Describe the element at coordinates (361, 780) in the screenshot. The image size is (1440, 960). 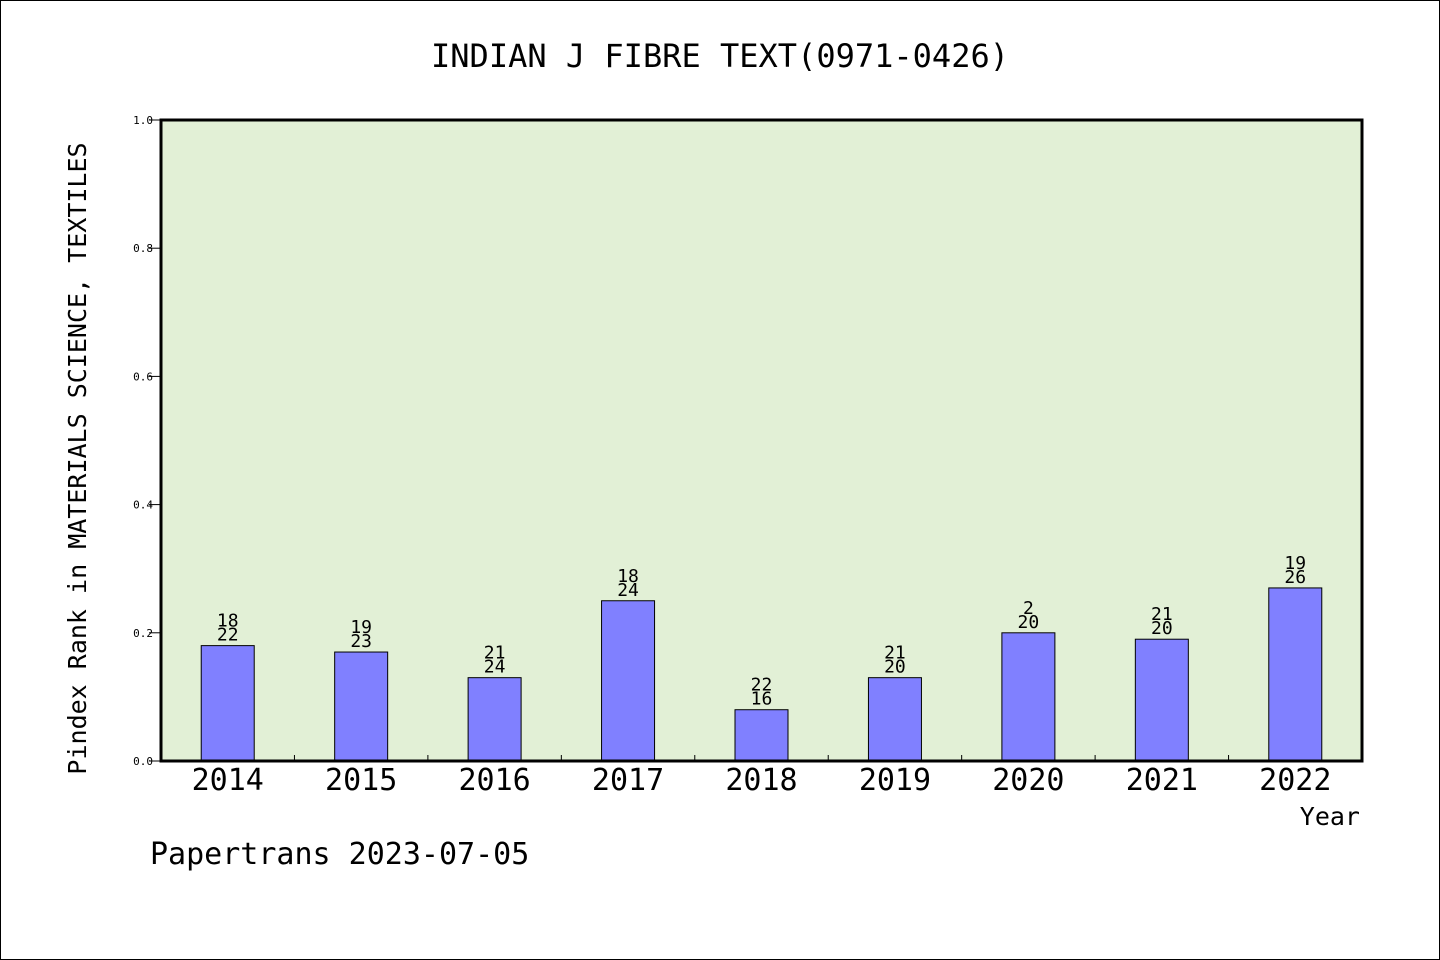
I see `x-tick-label: 2015` at that location.